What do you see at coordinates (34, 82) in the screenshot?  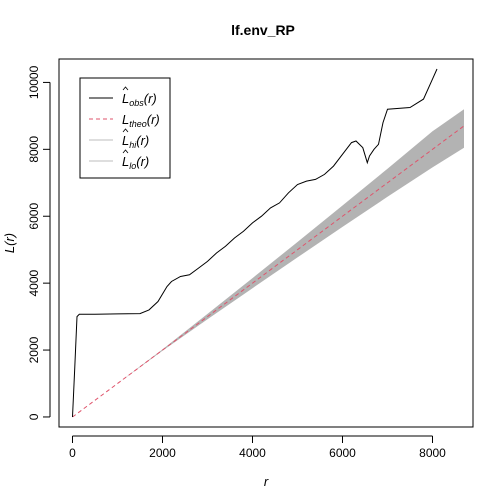 I see `y-tick-label: 10000` at bounding box center [34, 82].